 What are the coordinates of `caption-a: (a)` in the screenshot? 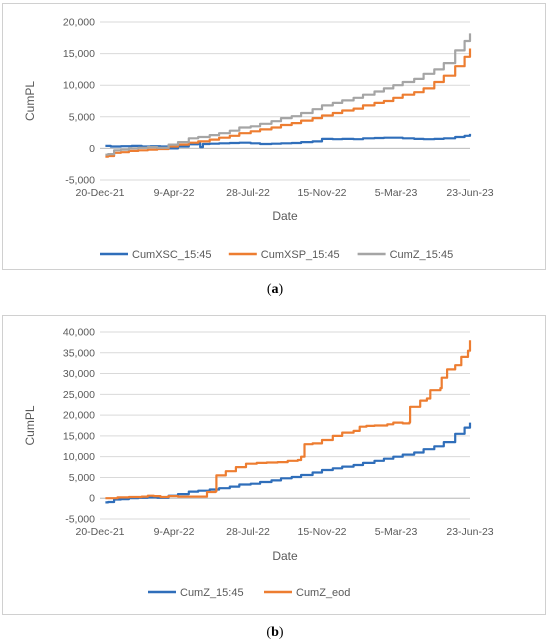 It's located at (275, 289).